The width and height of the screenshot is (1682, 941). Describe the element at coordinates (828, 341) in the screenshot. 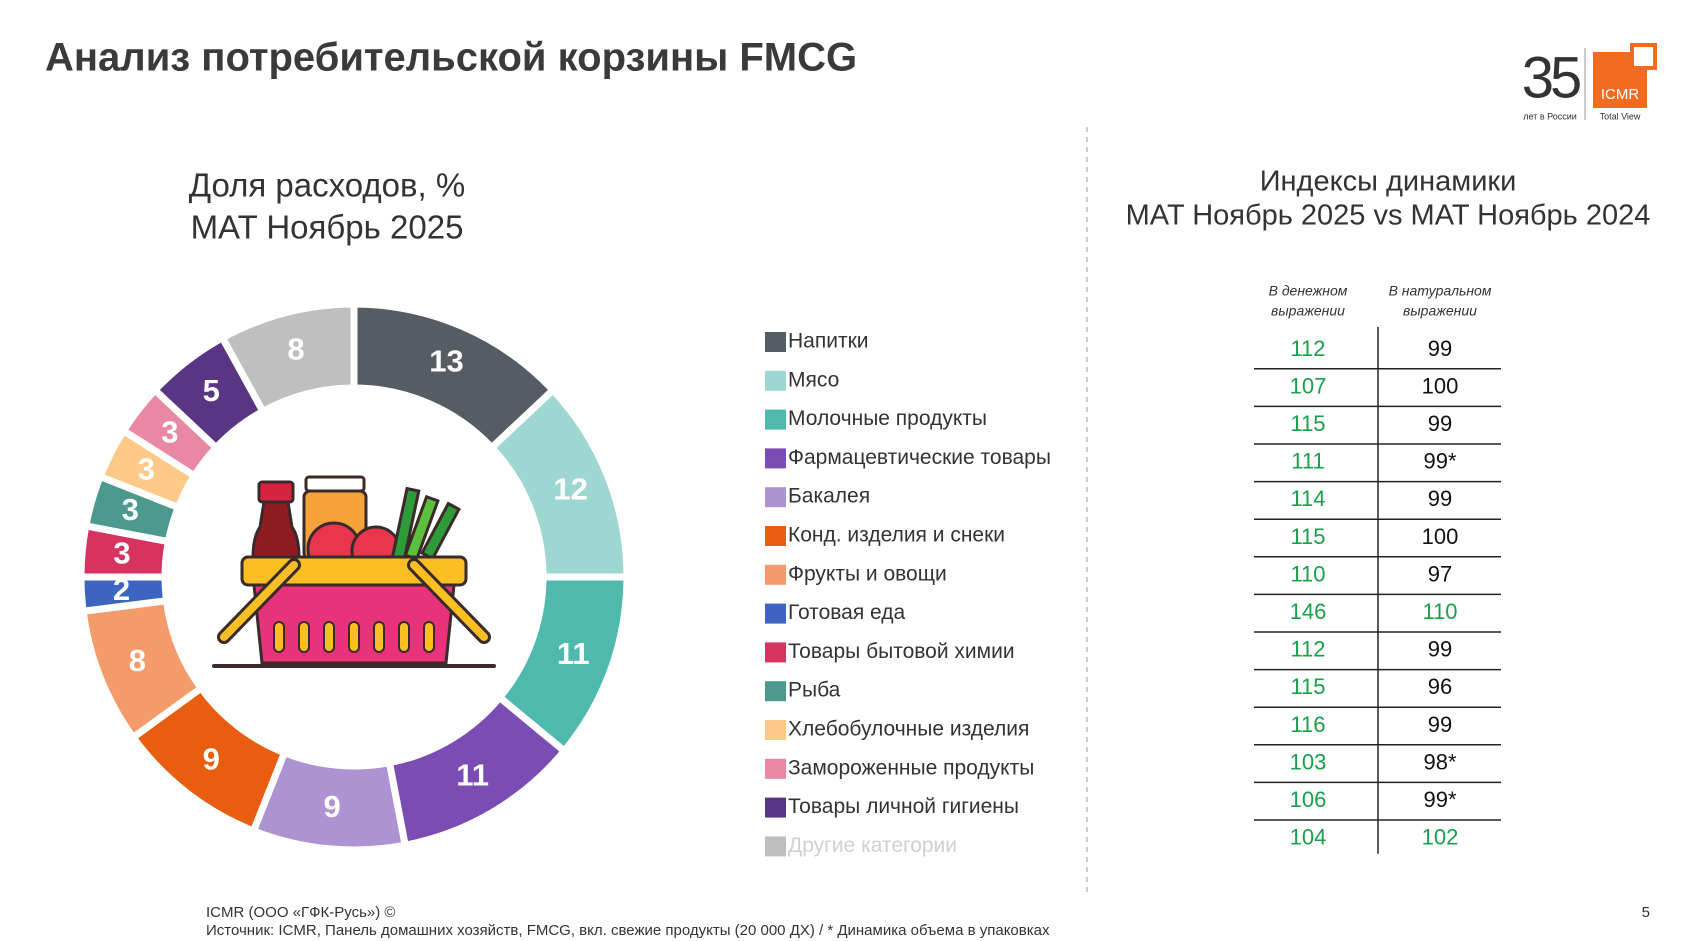

I see `legend-label: Напитки` at that location.